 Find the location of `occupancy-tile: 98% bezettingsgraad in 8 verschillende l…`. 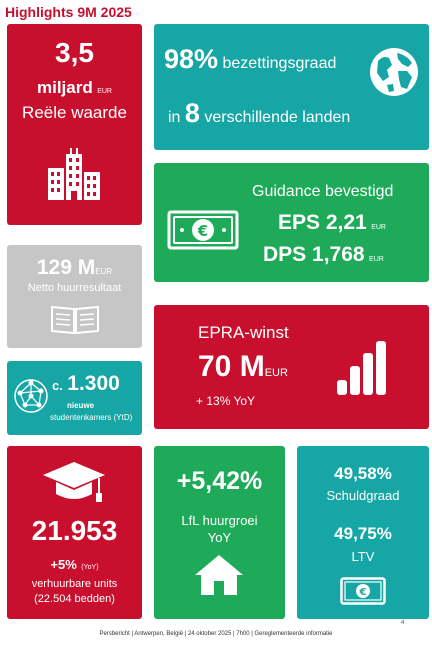

occupancy-tile: 98% bezettingsgraad in 8 verschillende l… is located at coordinates (291, 87).